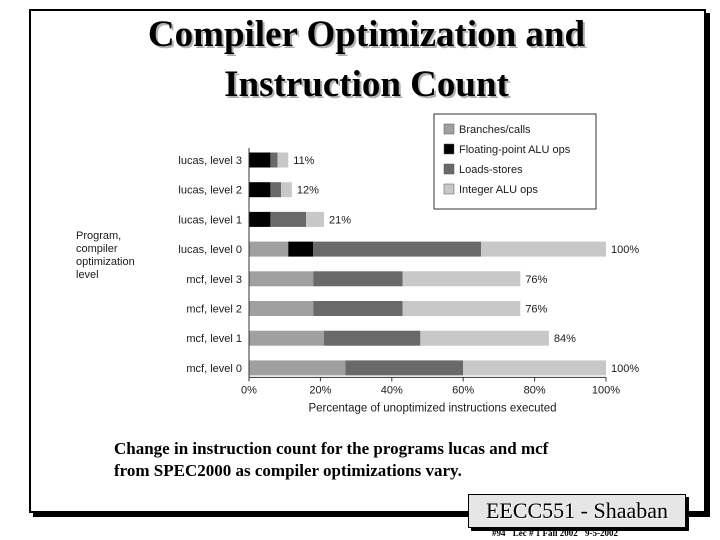 The image size is (720, 540). Describe the element at coordinates (577, 511) in the screenshot. I see `course-brand-box: EECC551 - Shaaban` at that location.